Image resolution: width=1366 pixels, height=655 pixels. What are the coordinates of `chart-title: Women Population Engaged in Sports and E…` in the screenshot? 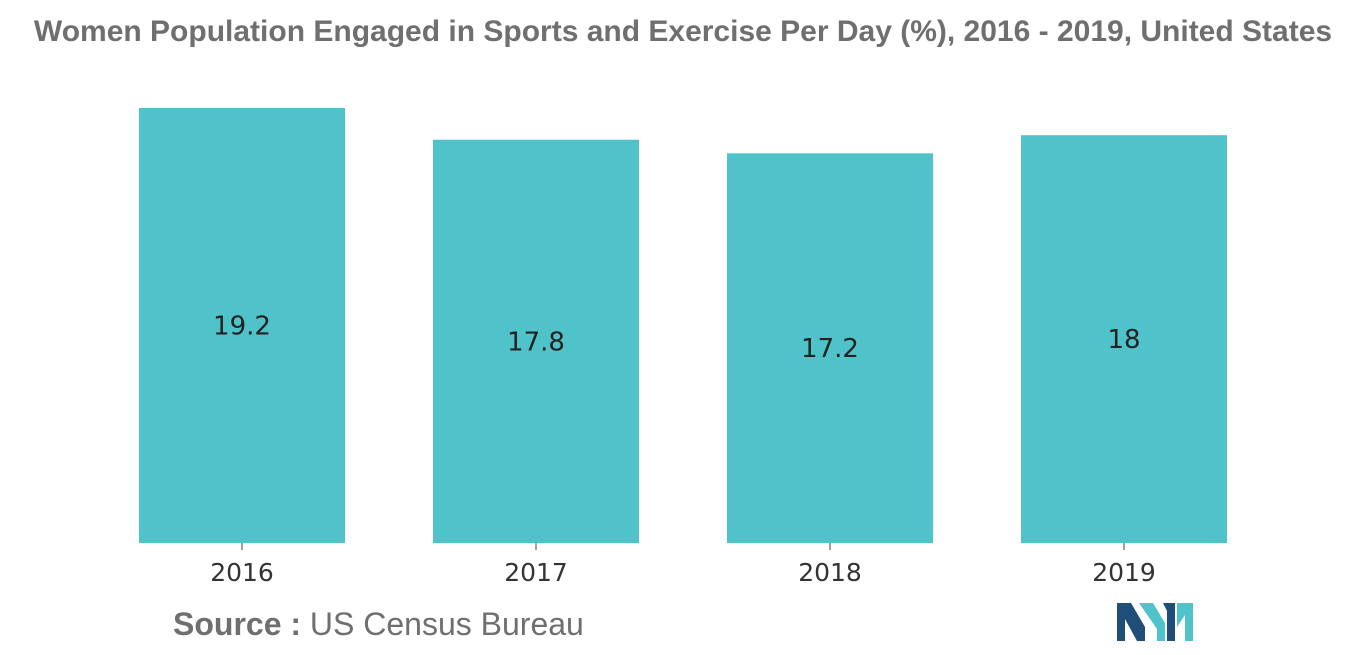 It's located at (683, 31).